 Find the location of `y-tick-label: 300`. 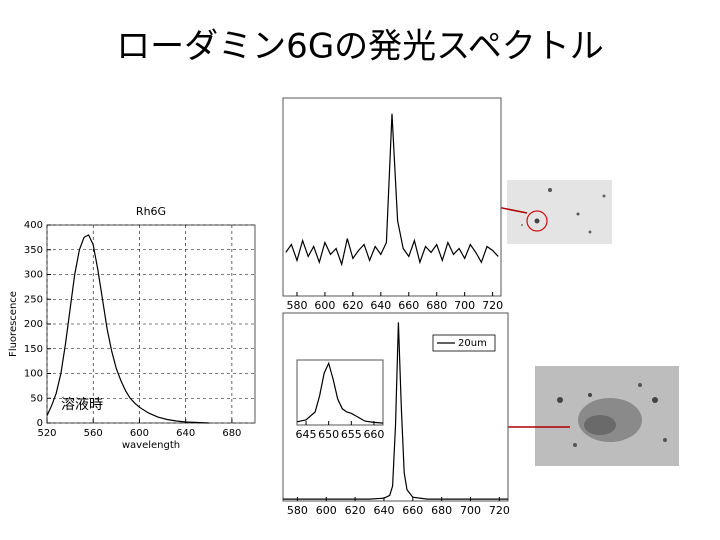

y-tick-label: 300 is located at coordinates (33, 275).